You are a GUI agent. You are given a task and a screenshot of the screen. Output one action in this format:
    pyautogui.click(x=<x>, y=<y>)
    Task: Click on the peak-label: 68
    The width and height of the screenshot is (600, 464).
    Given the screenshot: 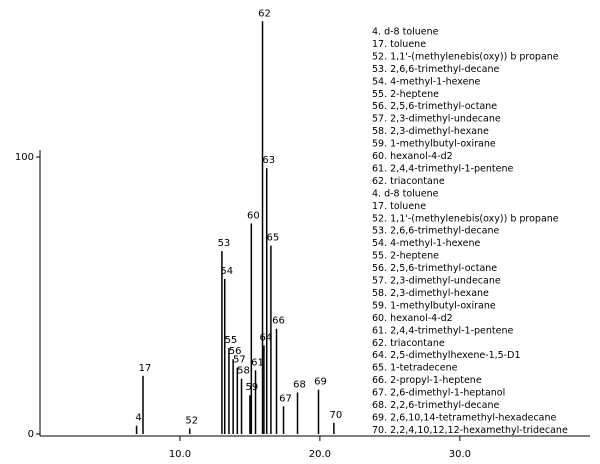 What is the action you would take?
    pyautogui.click(x=299, y=384)
    